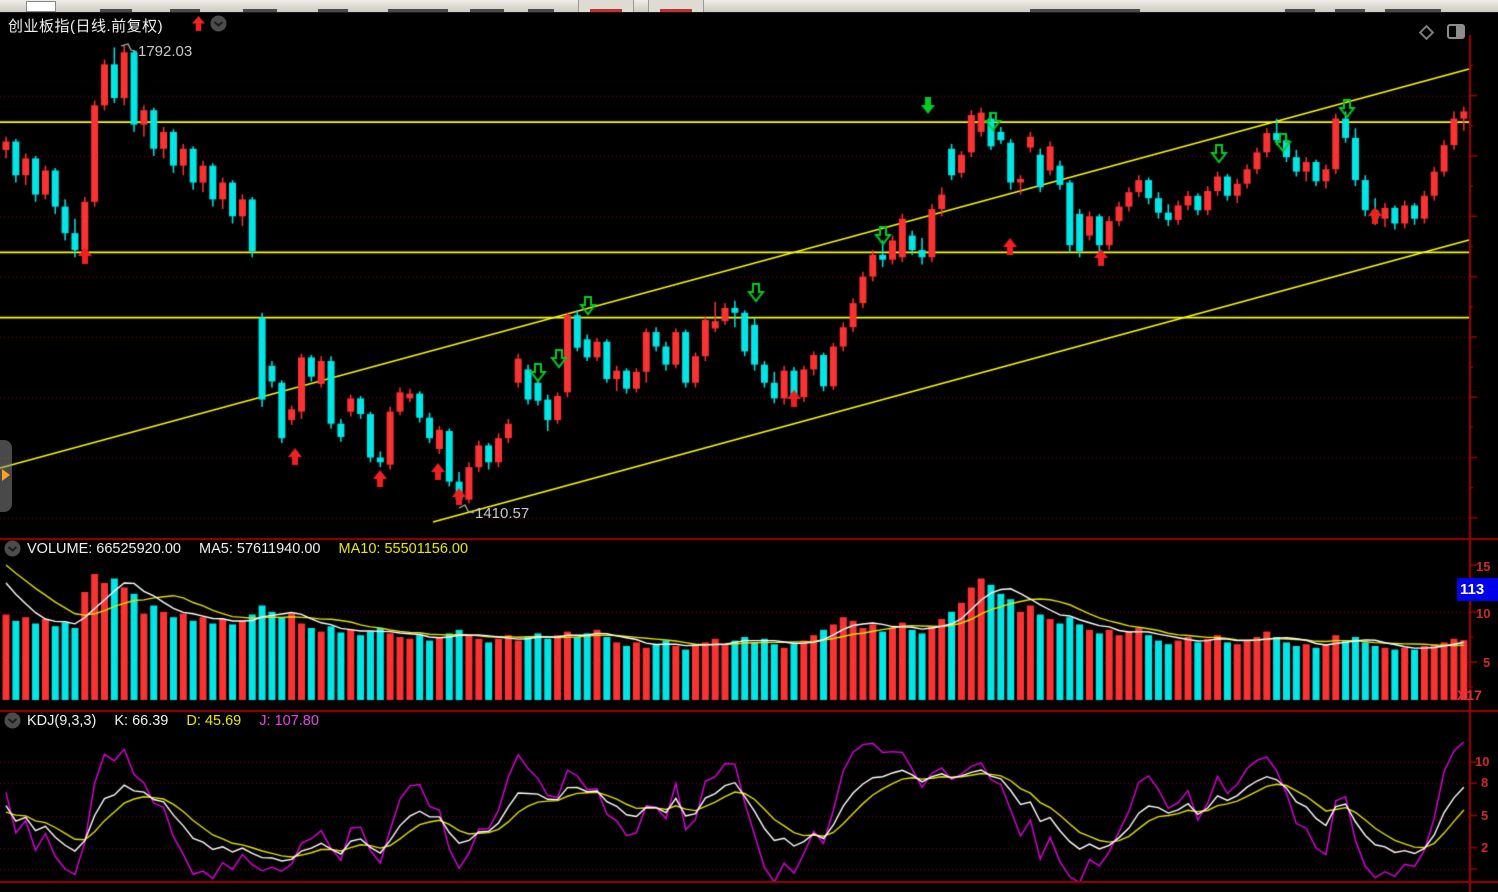 The image size is (1498, 892). I want to click on axis-value-badge: 113, so click(1477, 589).